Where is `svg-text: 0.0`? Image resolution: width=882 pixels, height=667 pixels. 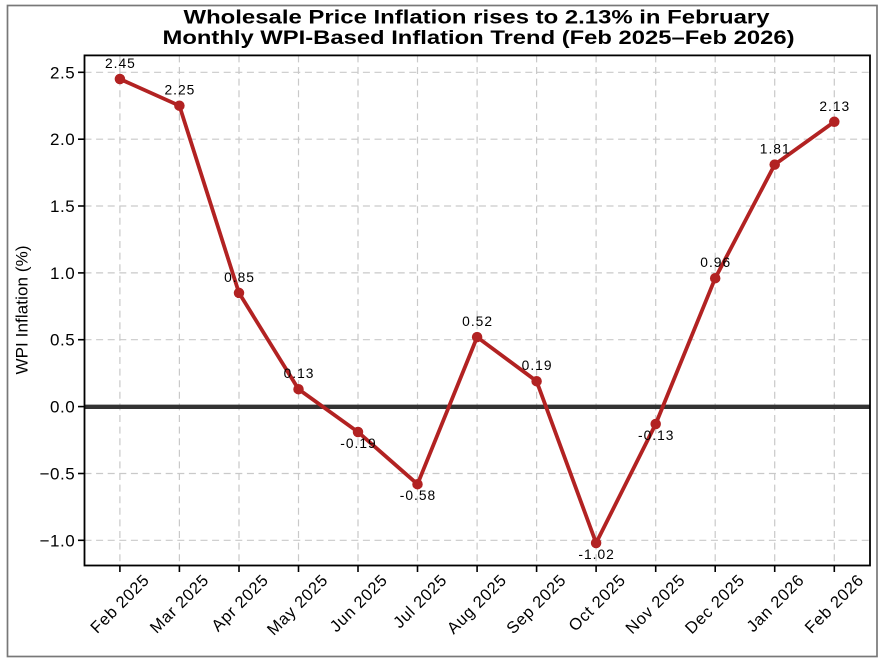 svg-text: 0.0 is located at coordinates (62, 407).